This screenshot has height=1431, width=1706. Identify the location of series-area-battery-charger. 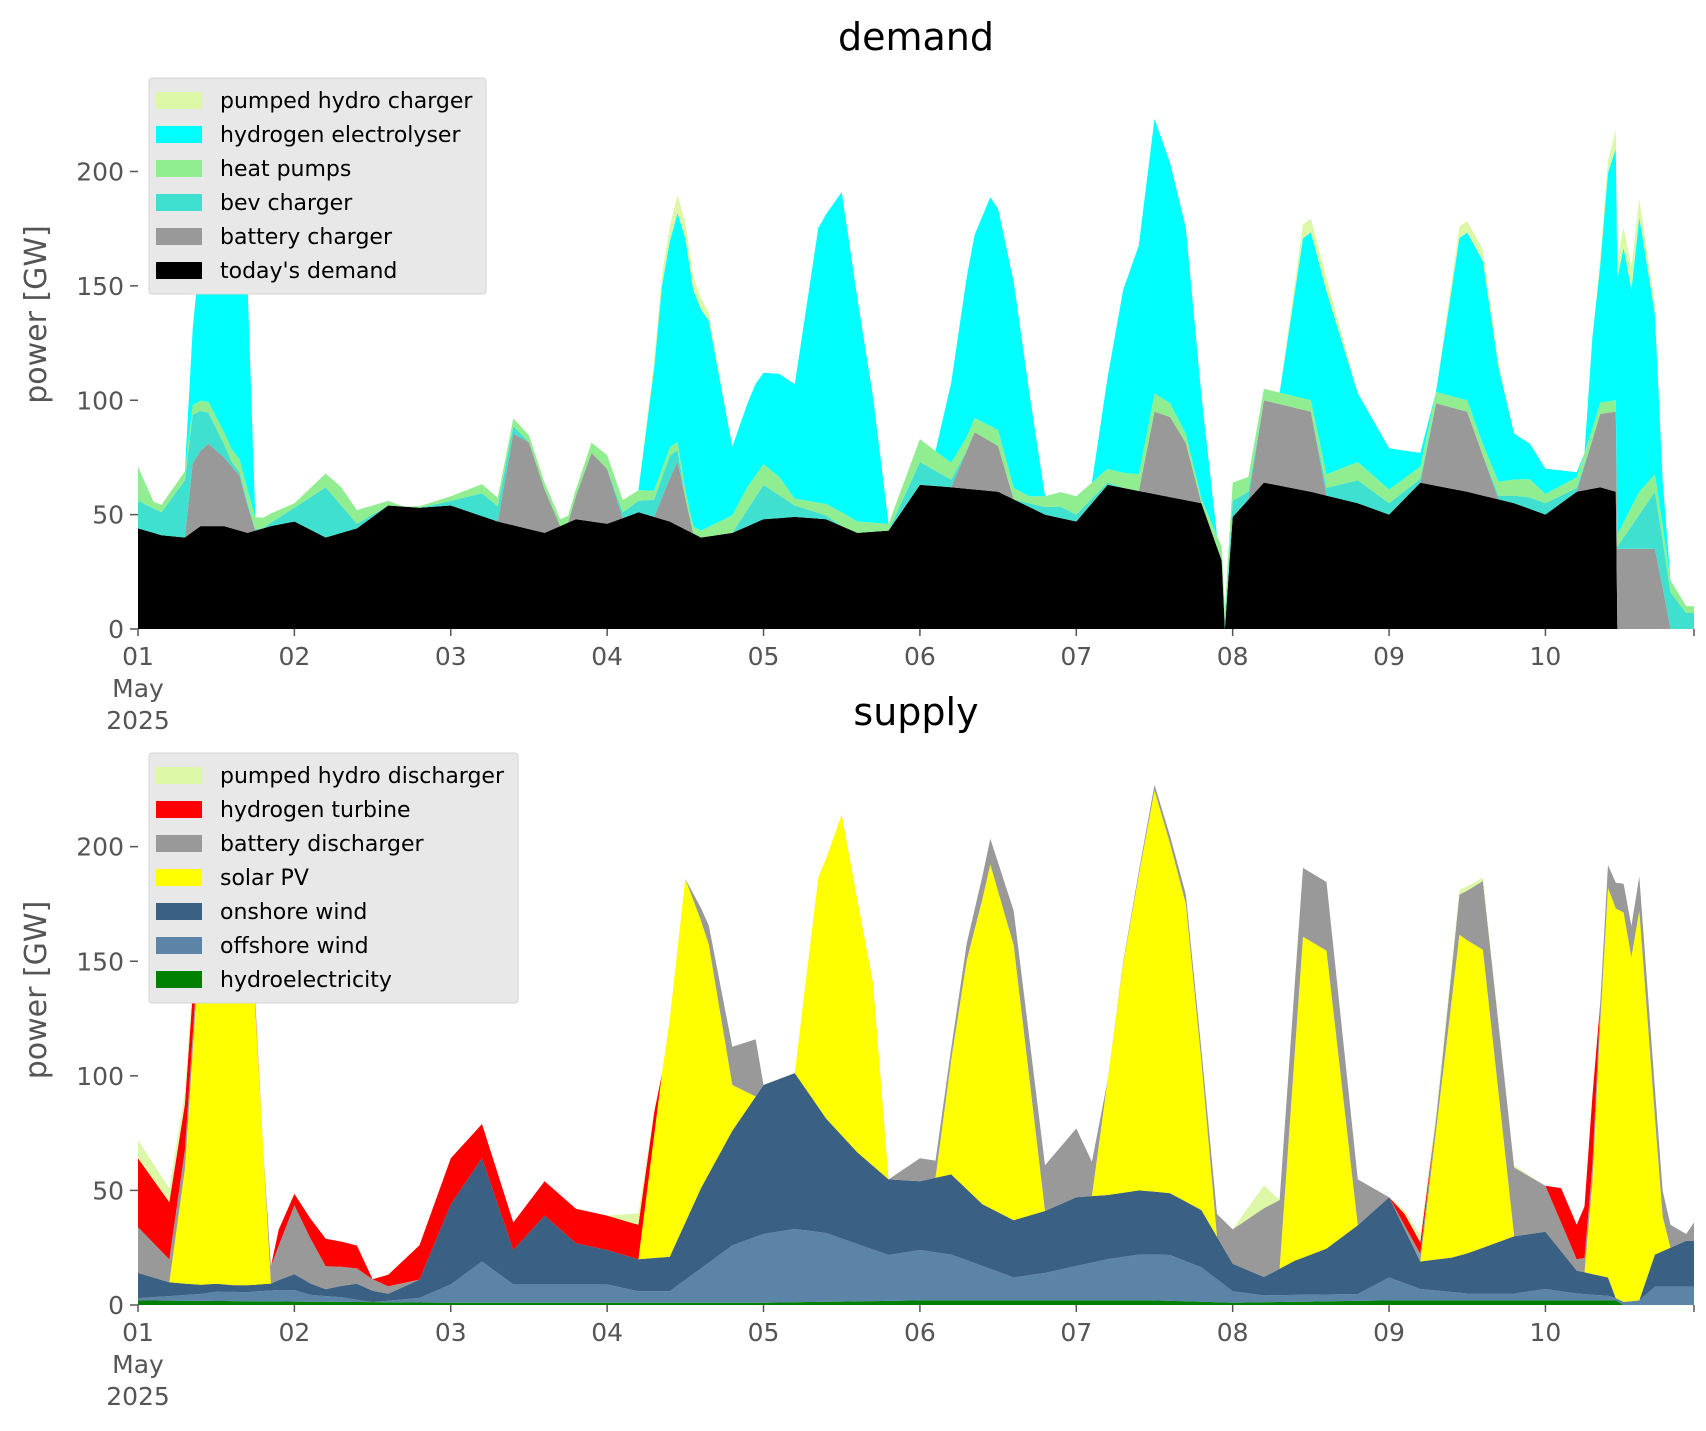
(916, 514).